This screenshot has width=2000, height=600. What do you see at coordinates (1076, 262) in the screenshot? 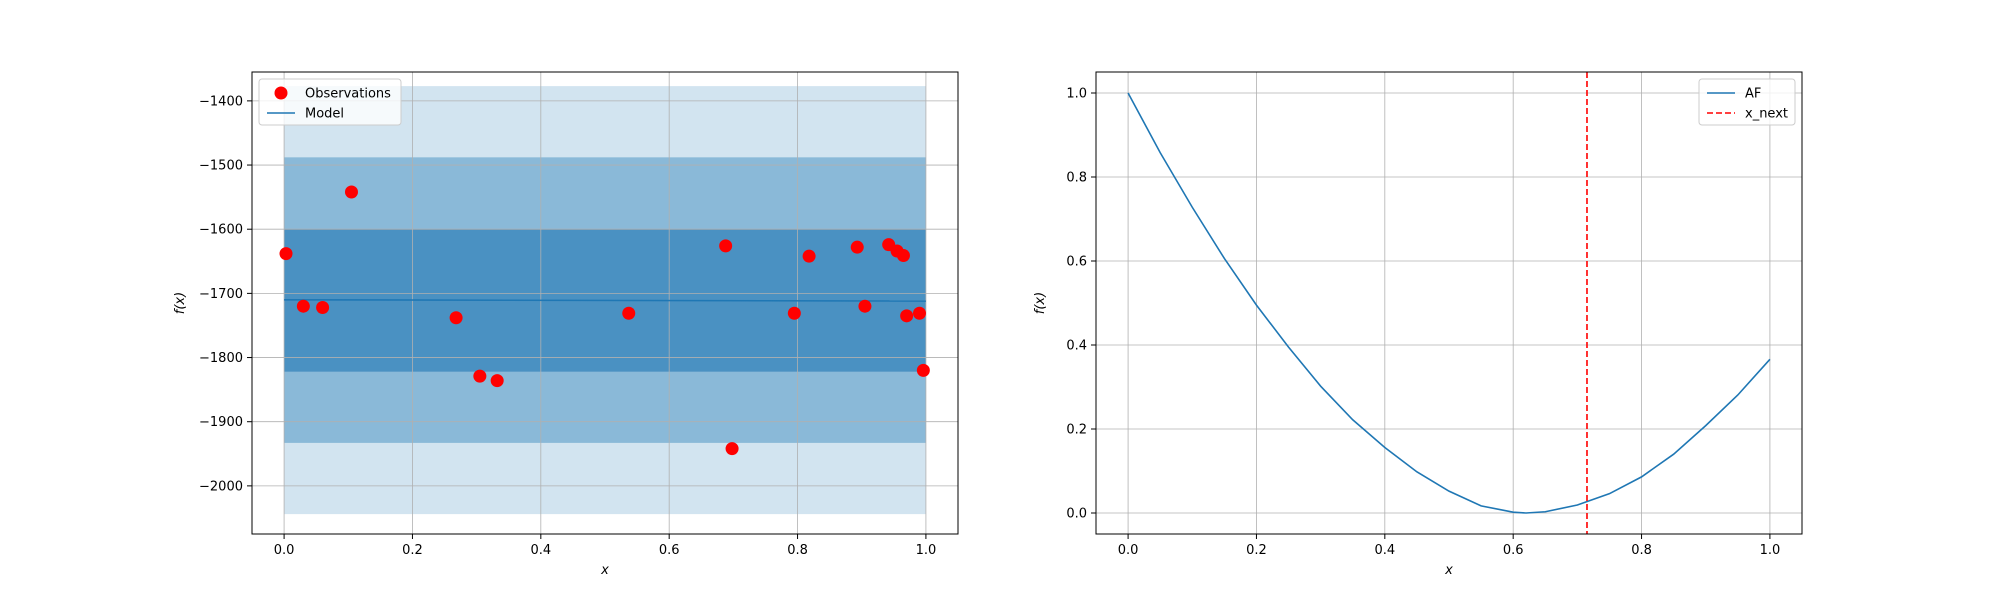
I see `y-tick-label: 0.6` at bounding box center [1076, 262].